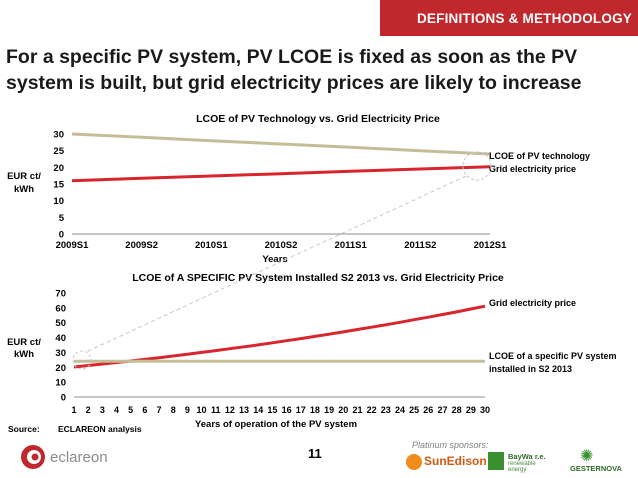  What do you see at coordinates (351, 245) in the screenshot?
I see `x-tick-label: 2011S1` at bounding box center [351, 245].